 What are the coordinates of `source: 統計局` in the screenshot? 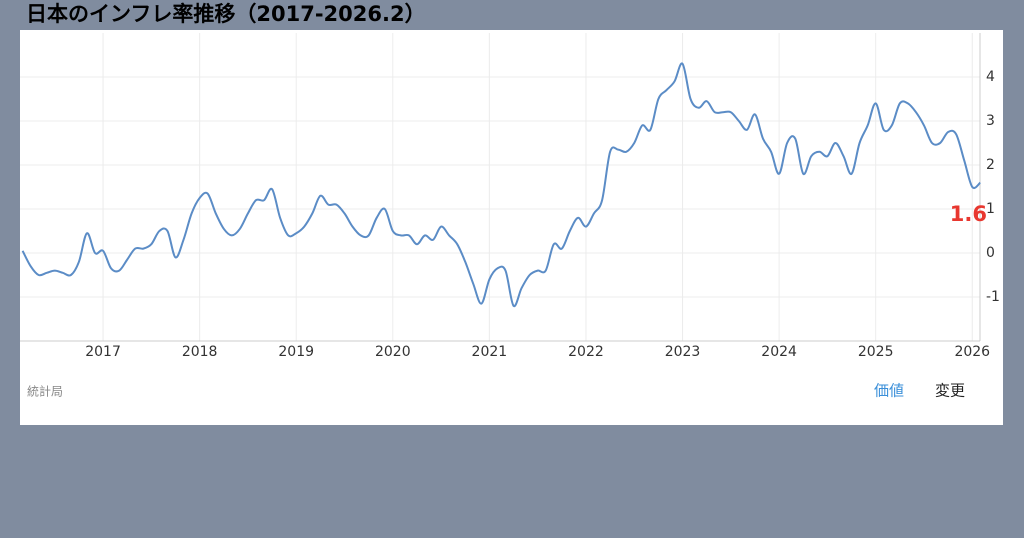 It's located at (45, 391).